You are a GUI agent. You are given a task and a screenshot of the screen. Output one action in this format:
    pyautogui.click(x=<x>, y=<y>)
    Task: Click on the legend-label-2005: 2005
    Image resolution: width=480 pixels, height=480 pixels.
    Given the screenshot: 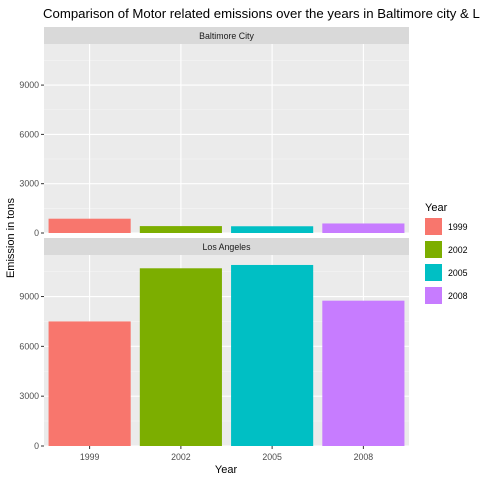 What is the action you would take?
    pyautogui.click(x=458, y=273)
    